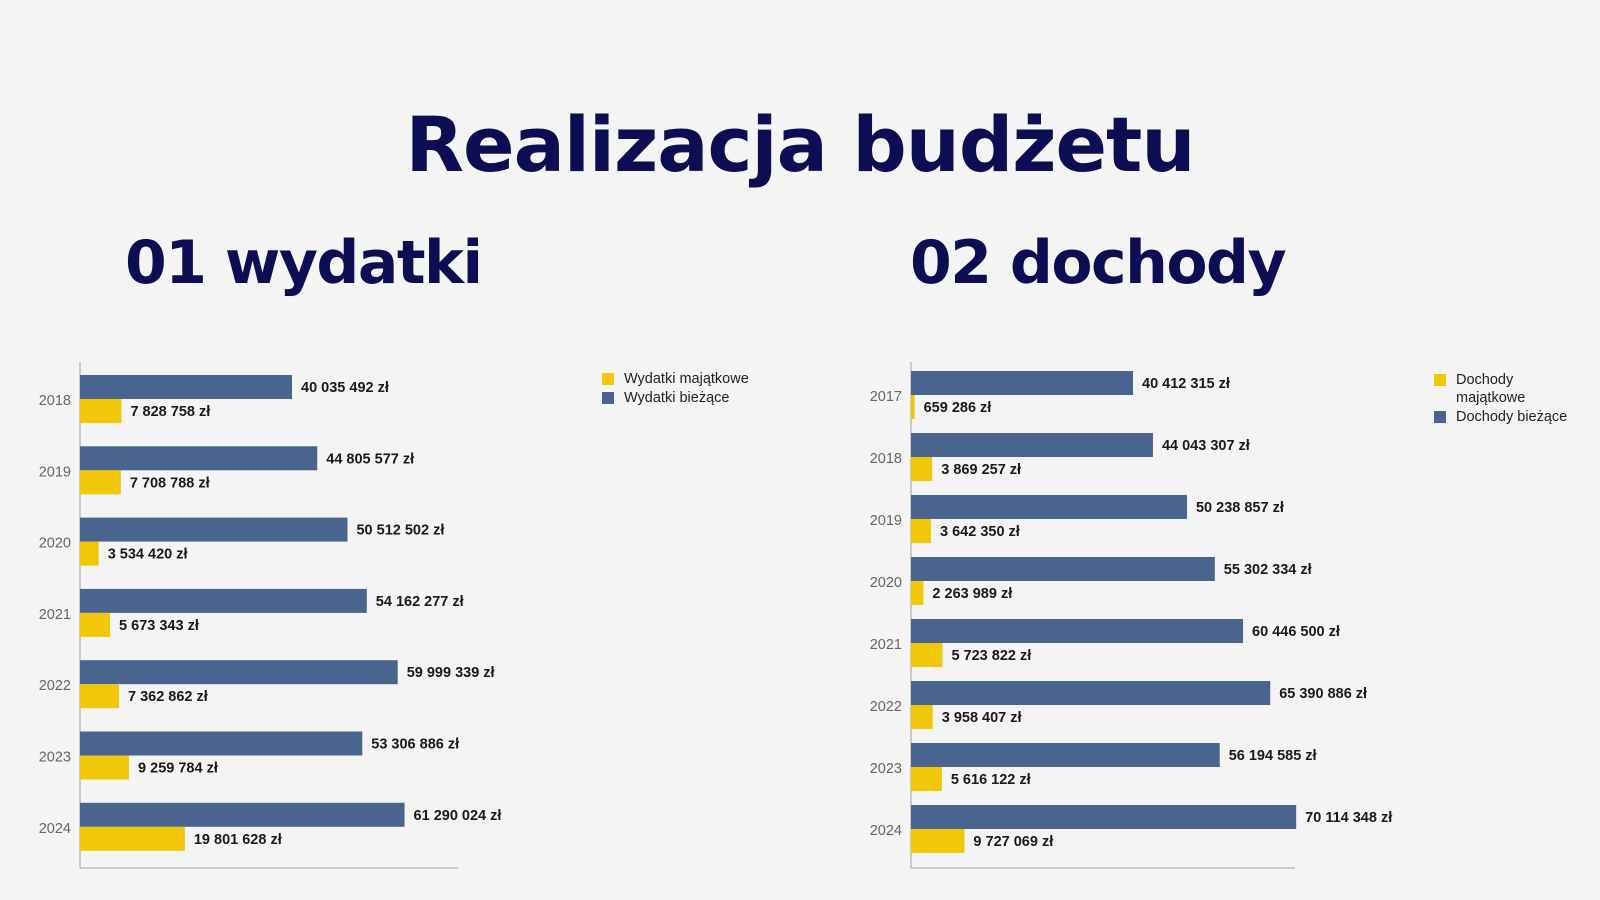  I want to click on data-label-capital-2023: 9 259 784 zł, so click(178, 769).